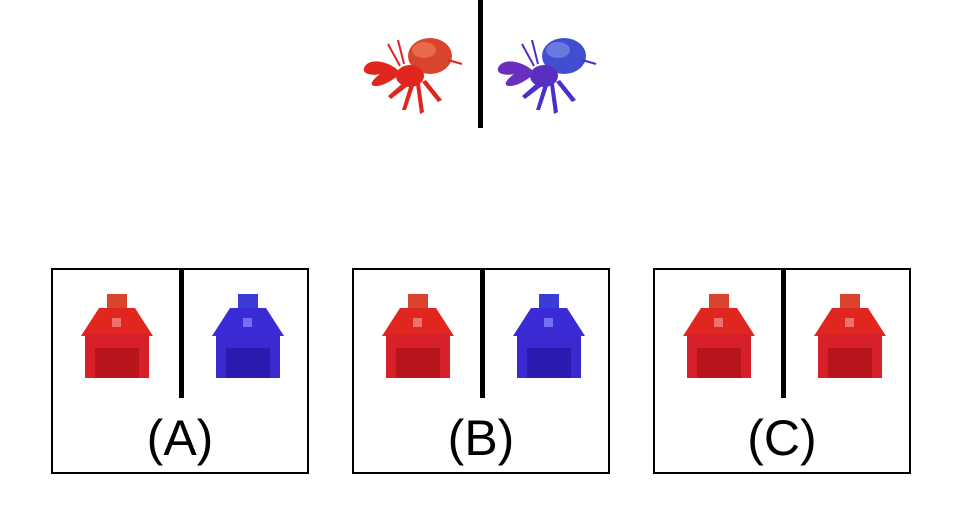 This screenshot has height=526, width=963. Describe the element at coordinates (481, 438) in the screenshot. I see `option-label: (B)` at that location.